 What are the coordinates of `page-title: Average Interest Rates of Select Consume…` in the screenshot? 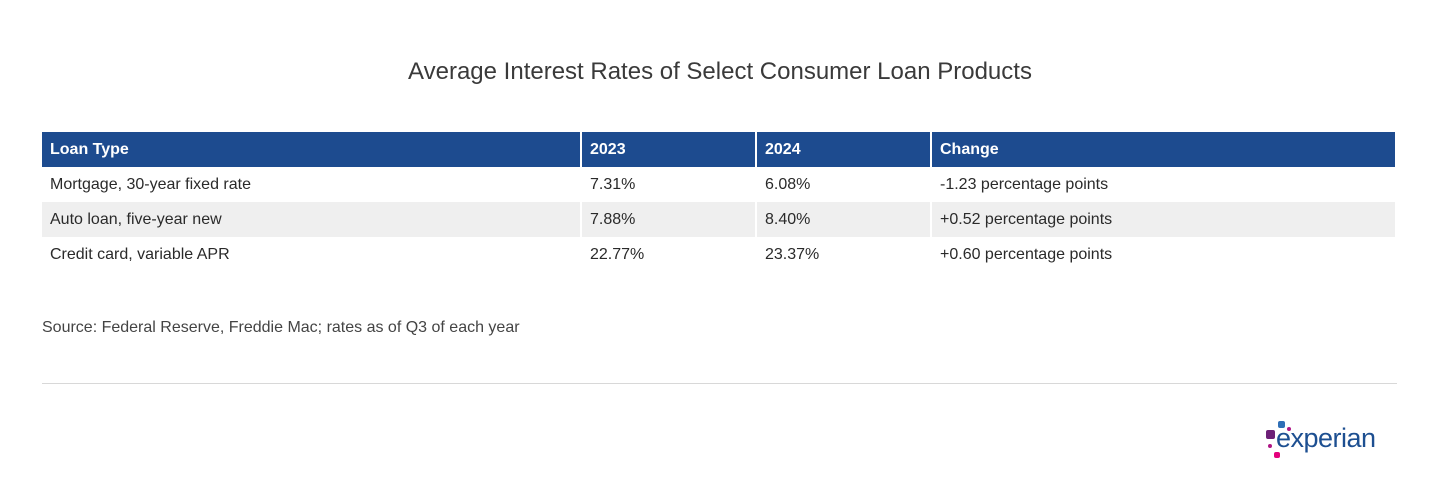 It's located at (720, 71).